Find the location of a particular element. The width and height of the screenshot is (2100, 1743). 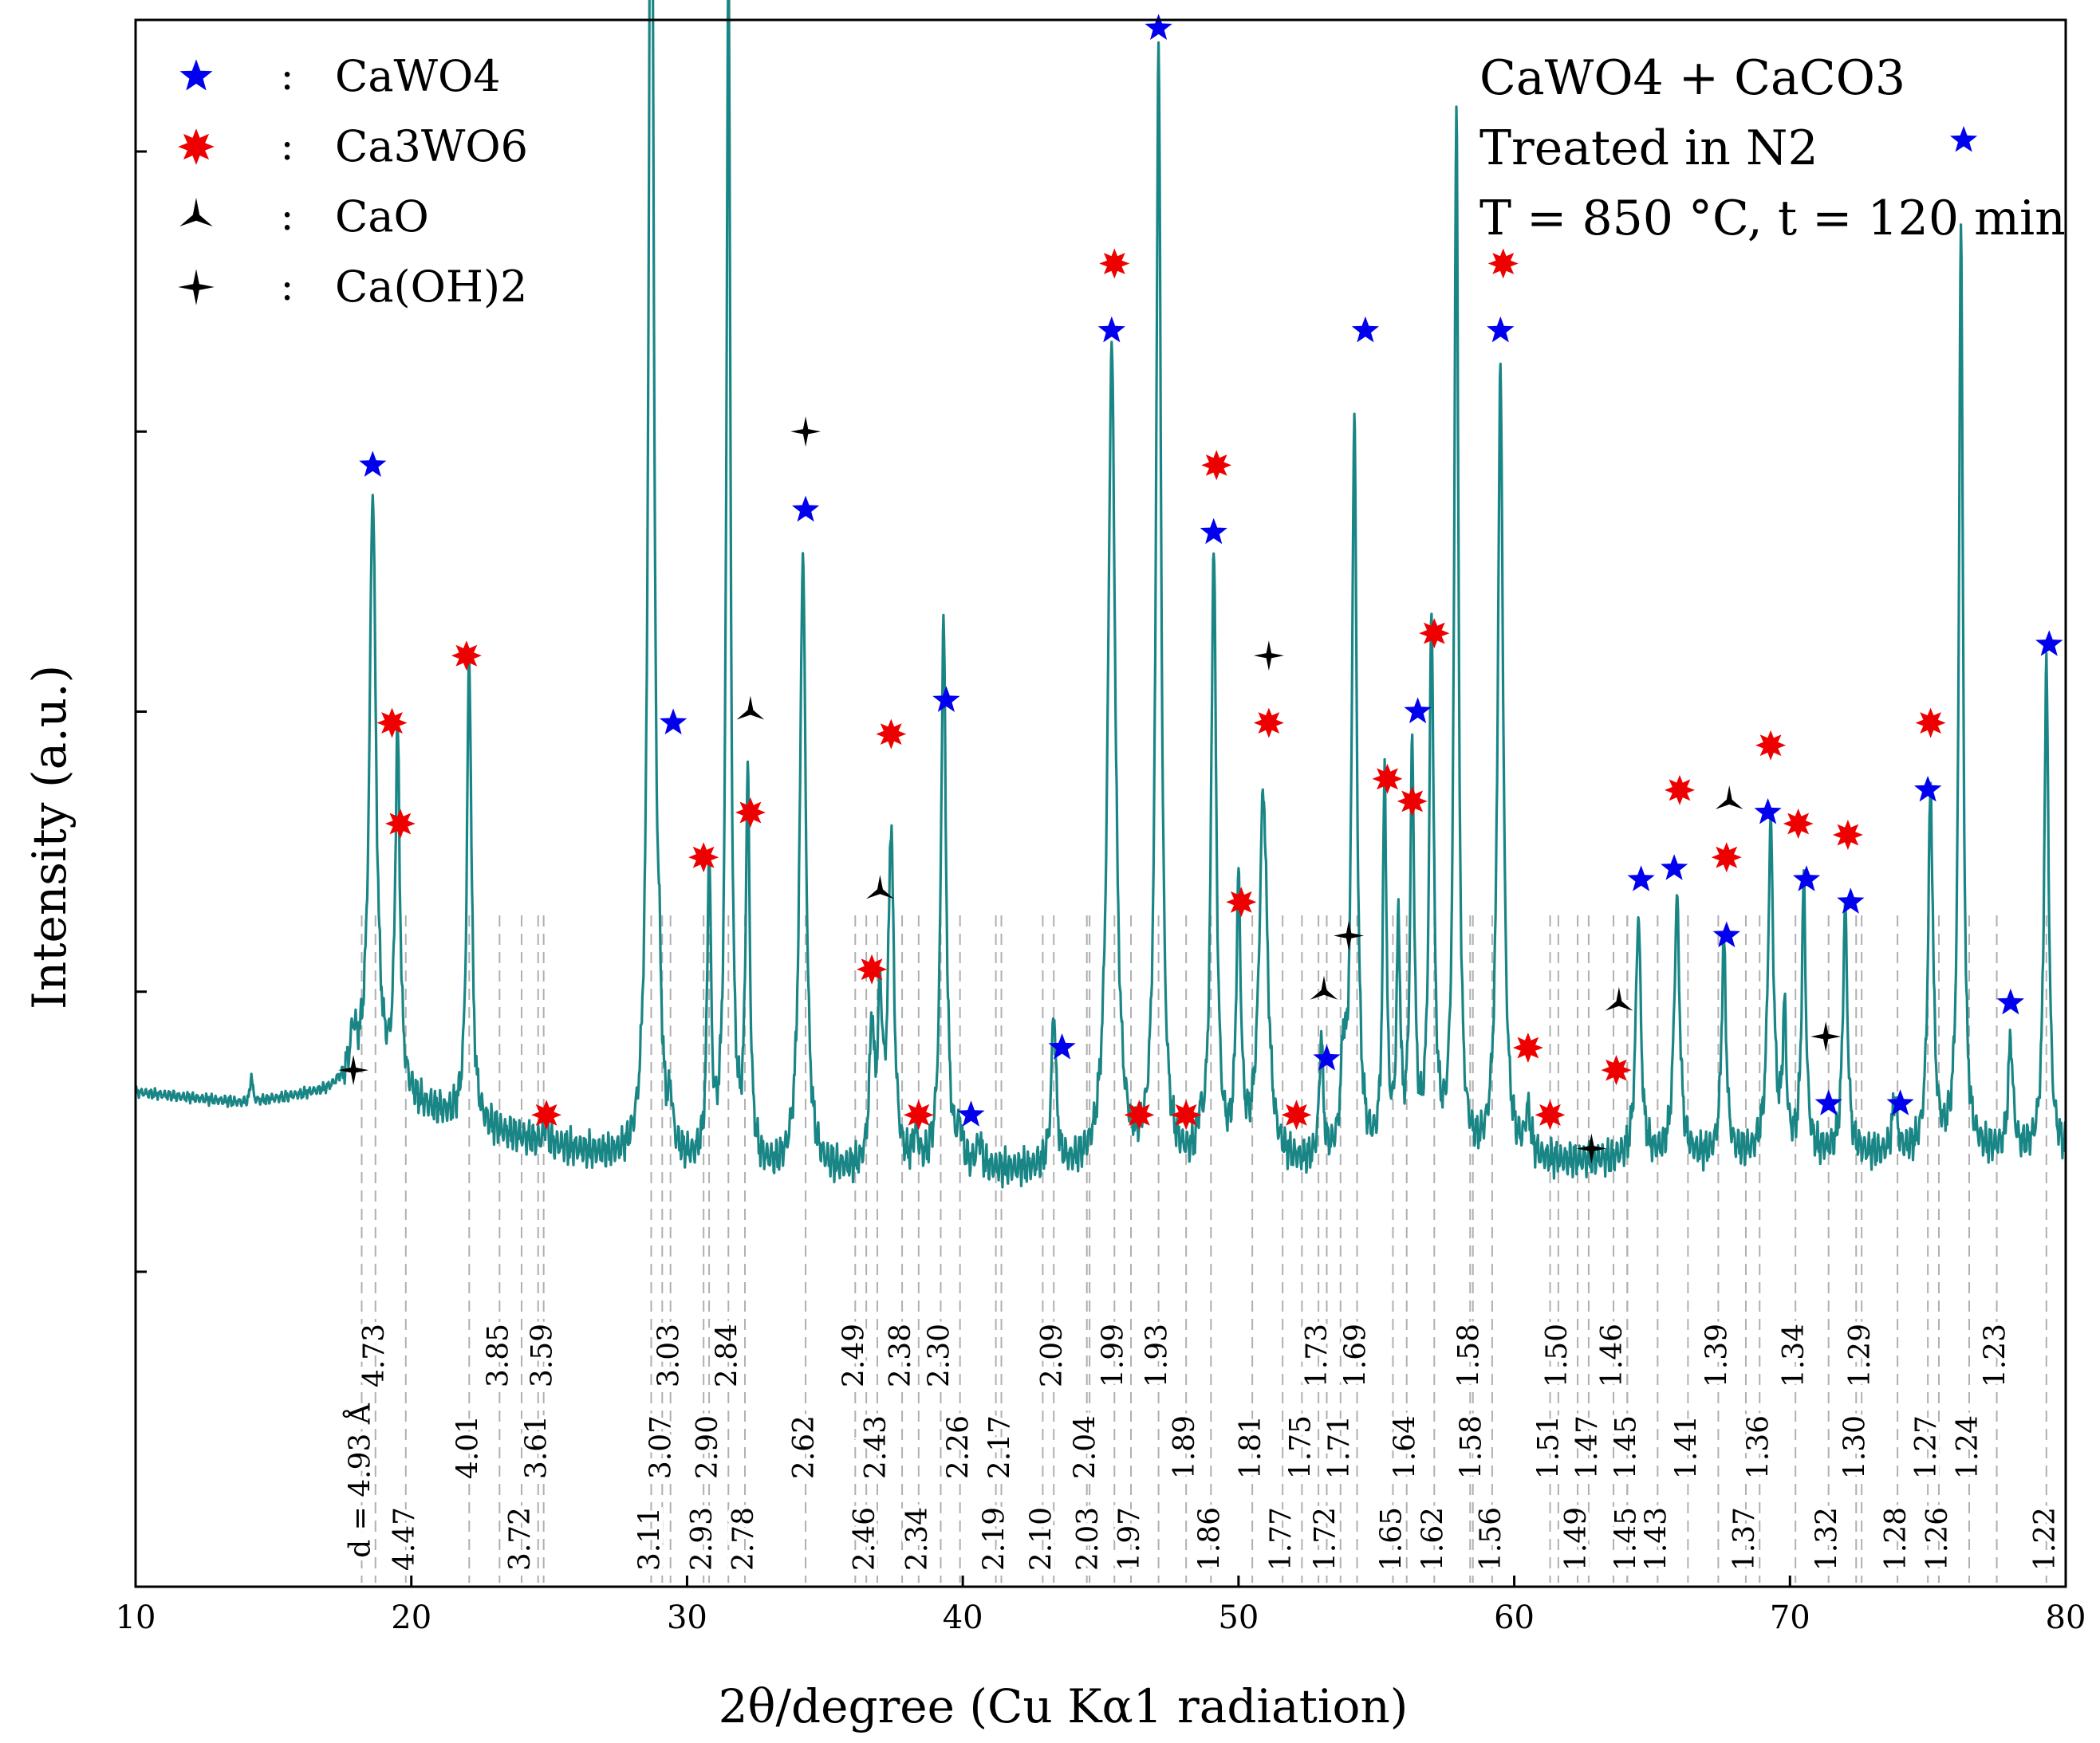

d-spacing-label: 2.30 is located at coordinates (940, 1355).